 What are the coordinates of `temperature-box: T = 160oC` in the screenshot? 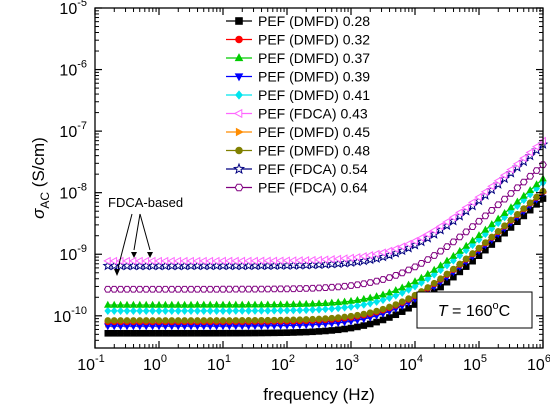 It's located at (474, 310).